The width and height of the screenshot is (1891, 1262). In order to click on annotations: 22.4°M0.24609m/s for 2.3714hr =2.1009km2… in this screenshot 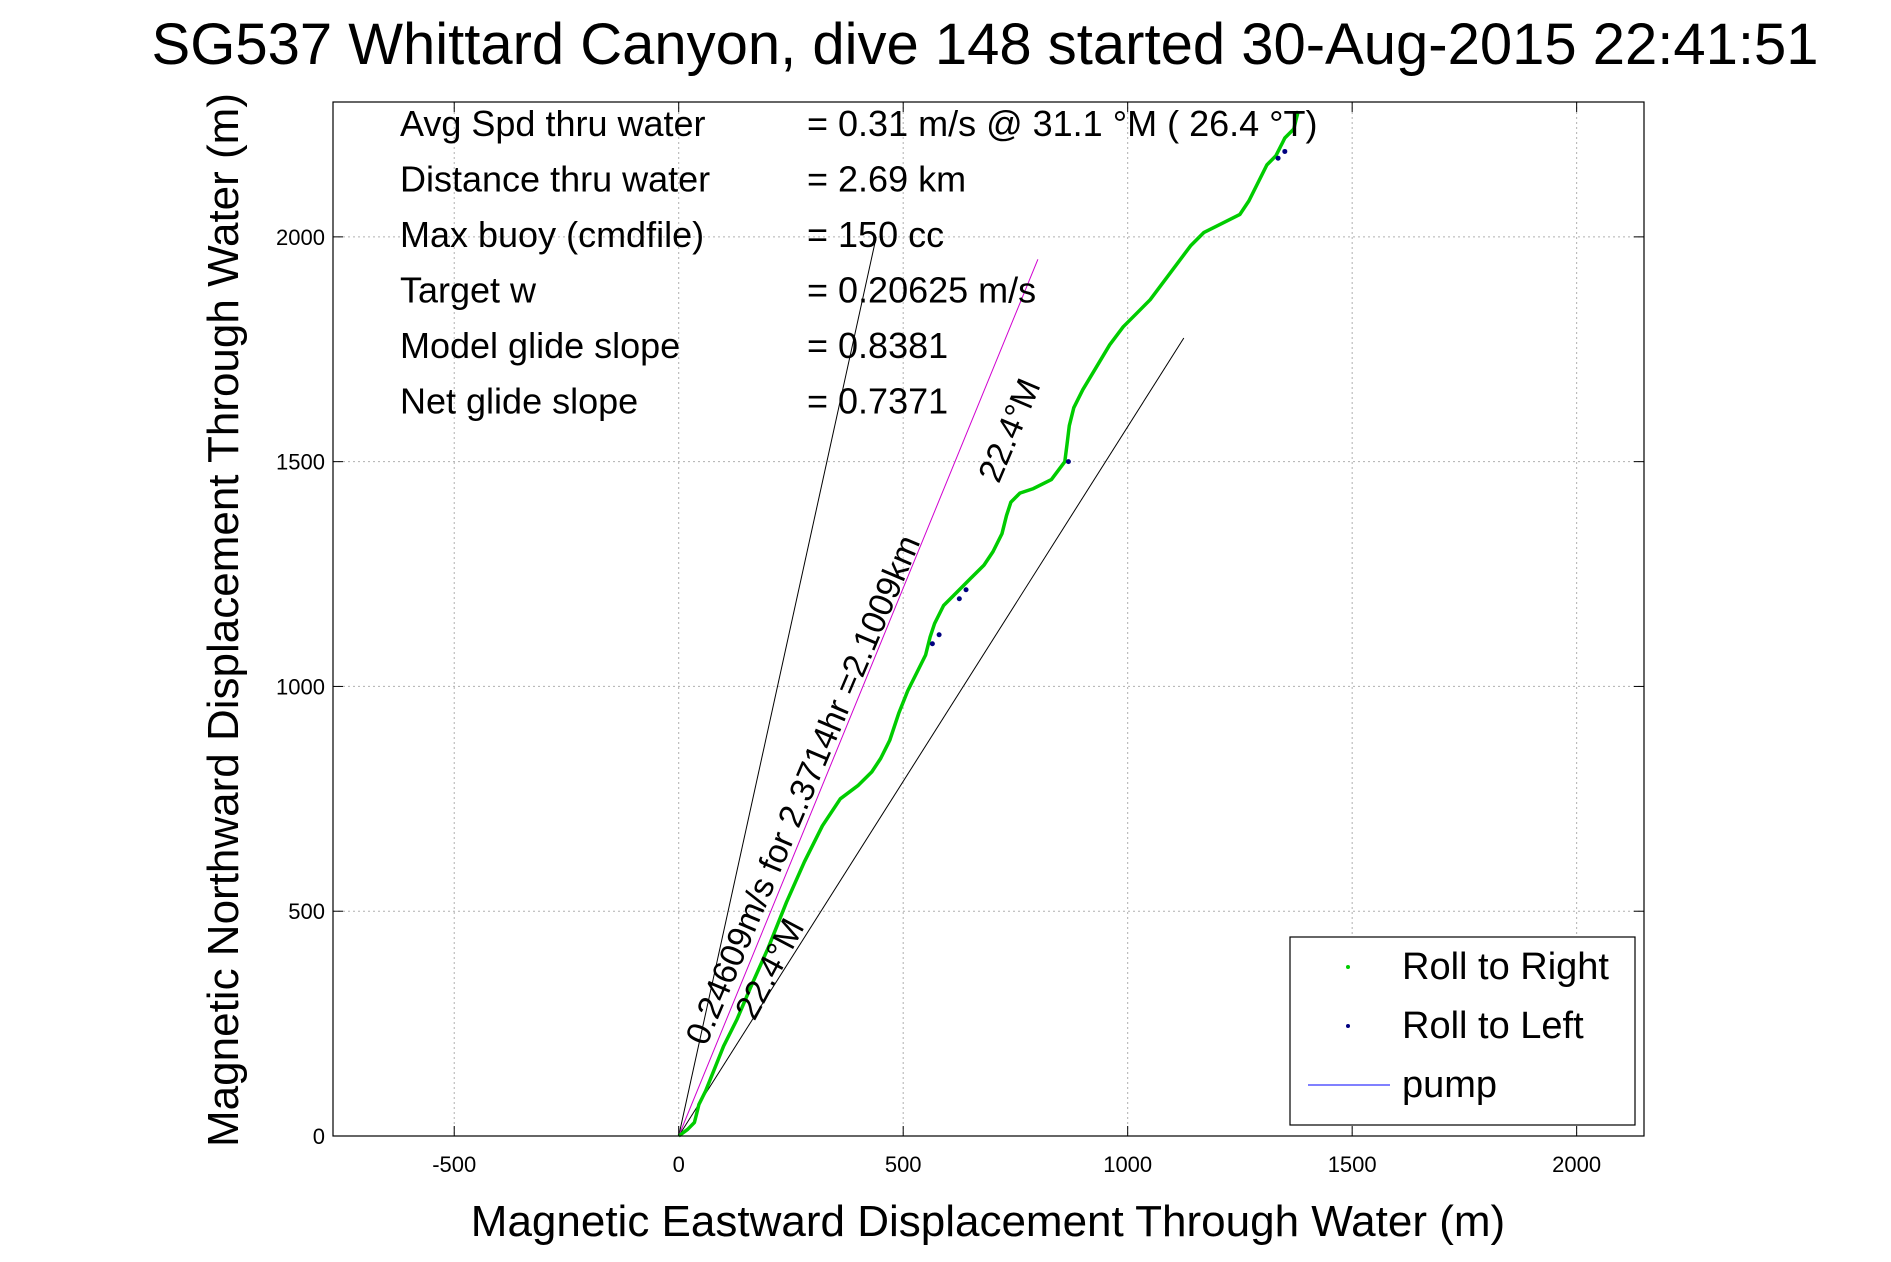, I will do `click(864, 711)`.